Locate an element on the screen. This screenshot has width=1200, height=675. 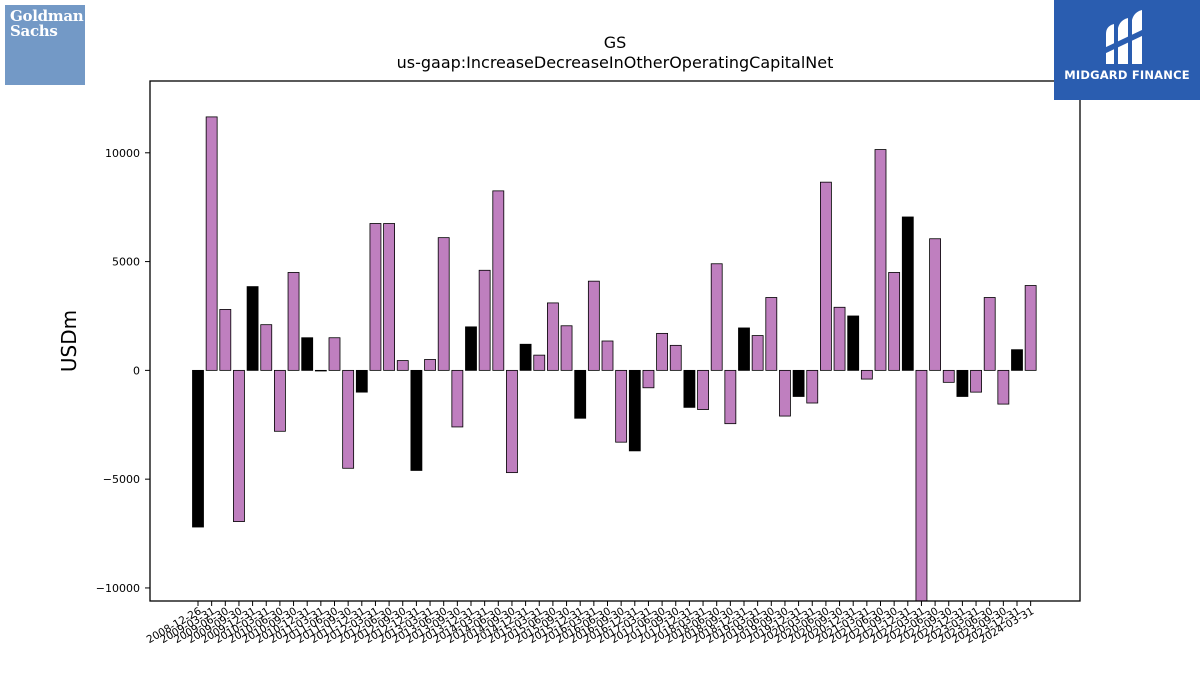
goldman-sachs-logo-text: Goldman Sachs is located at coordinates (47, 23).